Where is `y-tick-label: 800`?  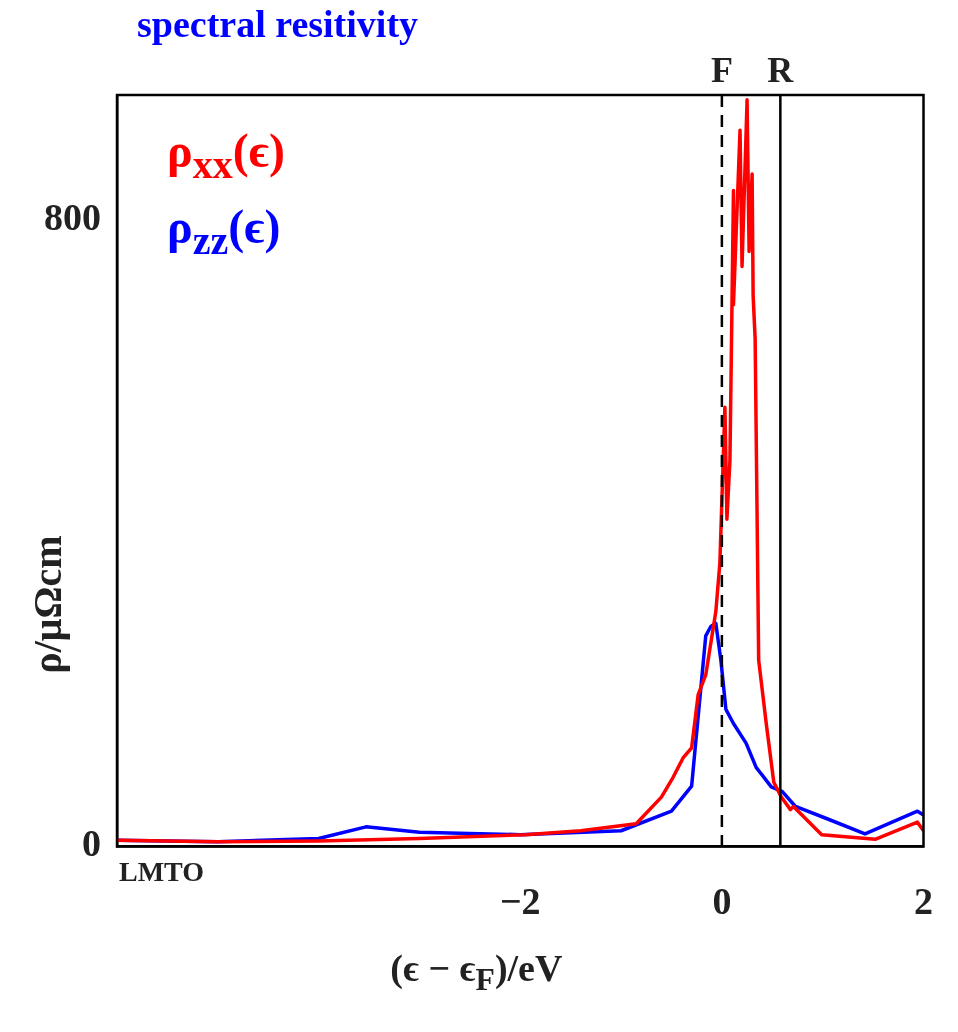
y-tick-label: 800 is located at coordinates (72, 217).